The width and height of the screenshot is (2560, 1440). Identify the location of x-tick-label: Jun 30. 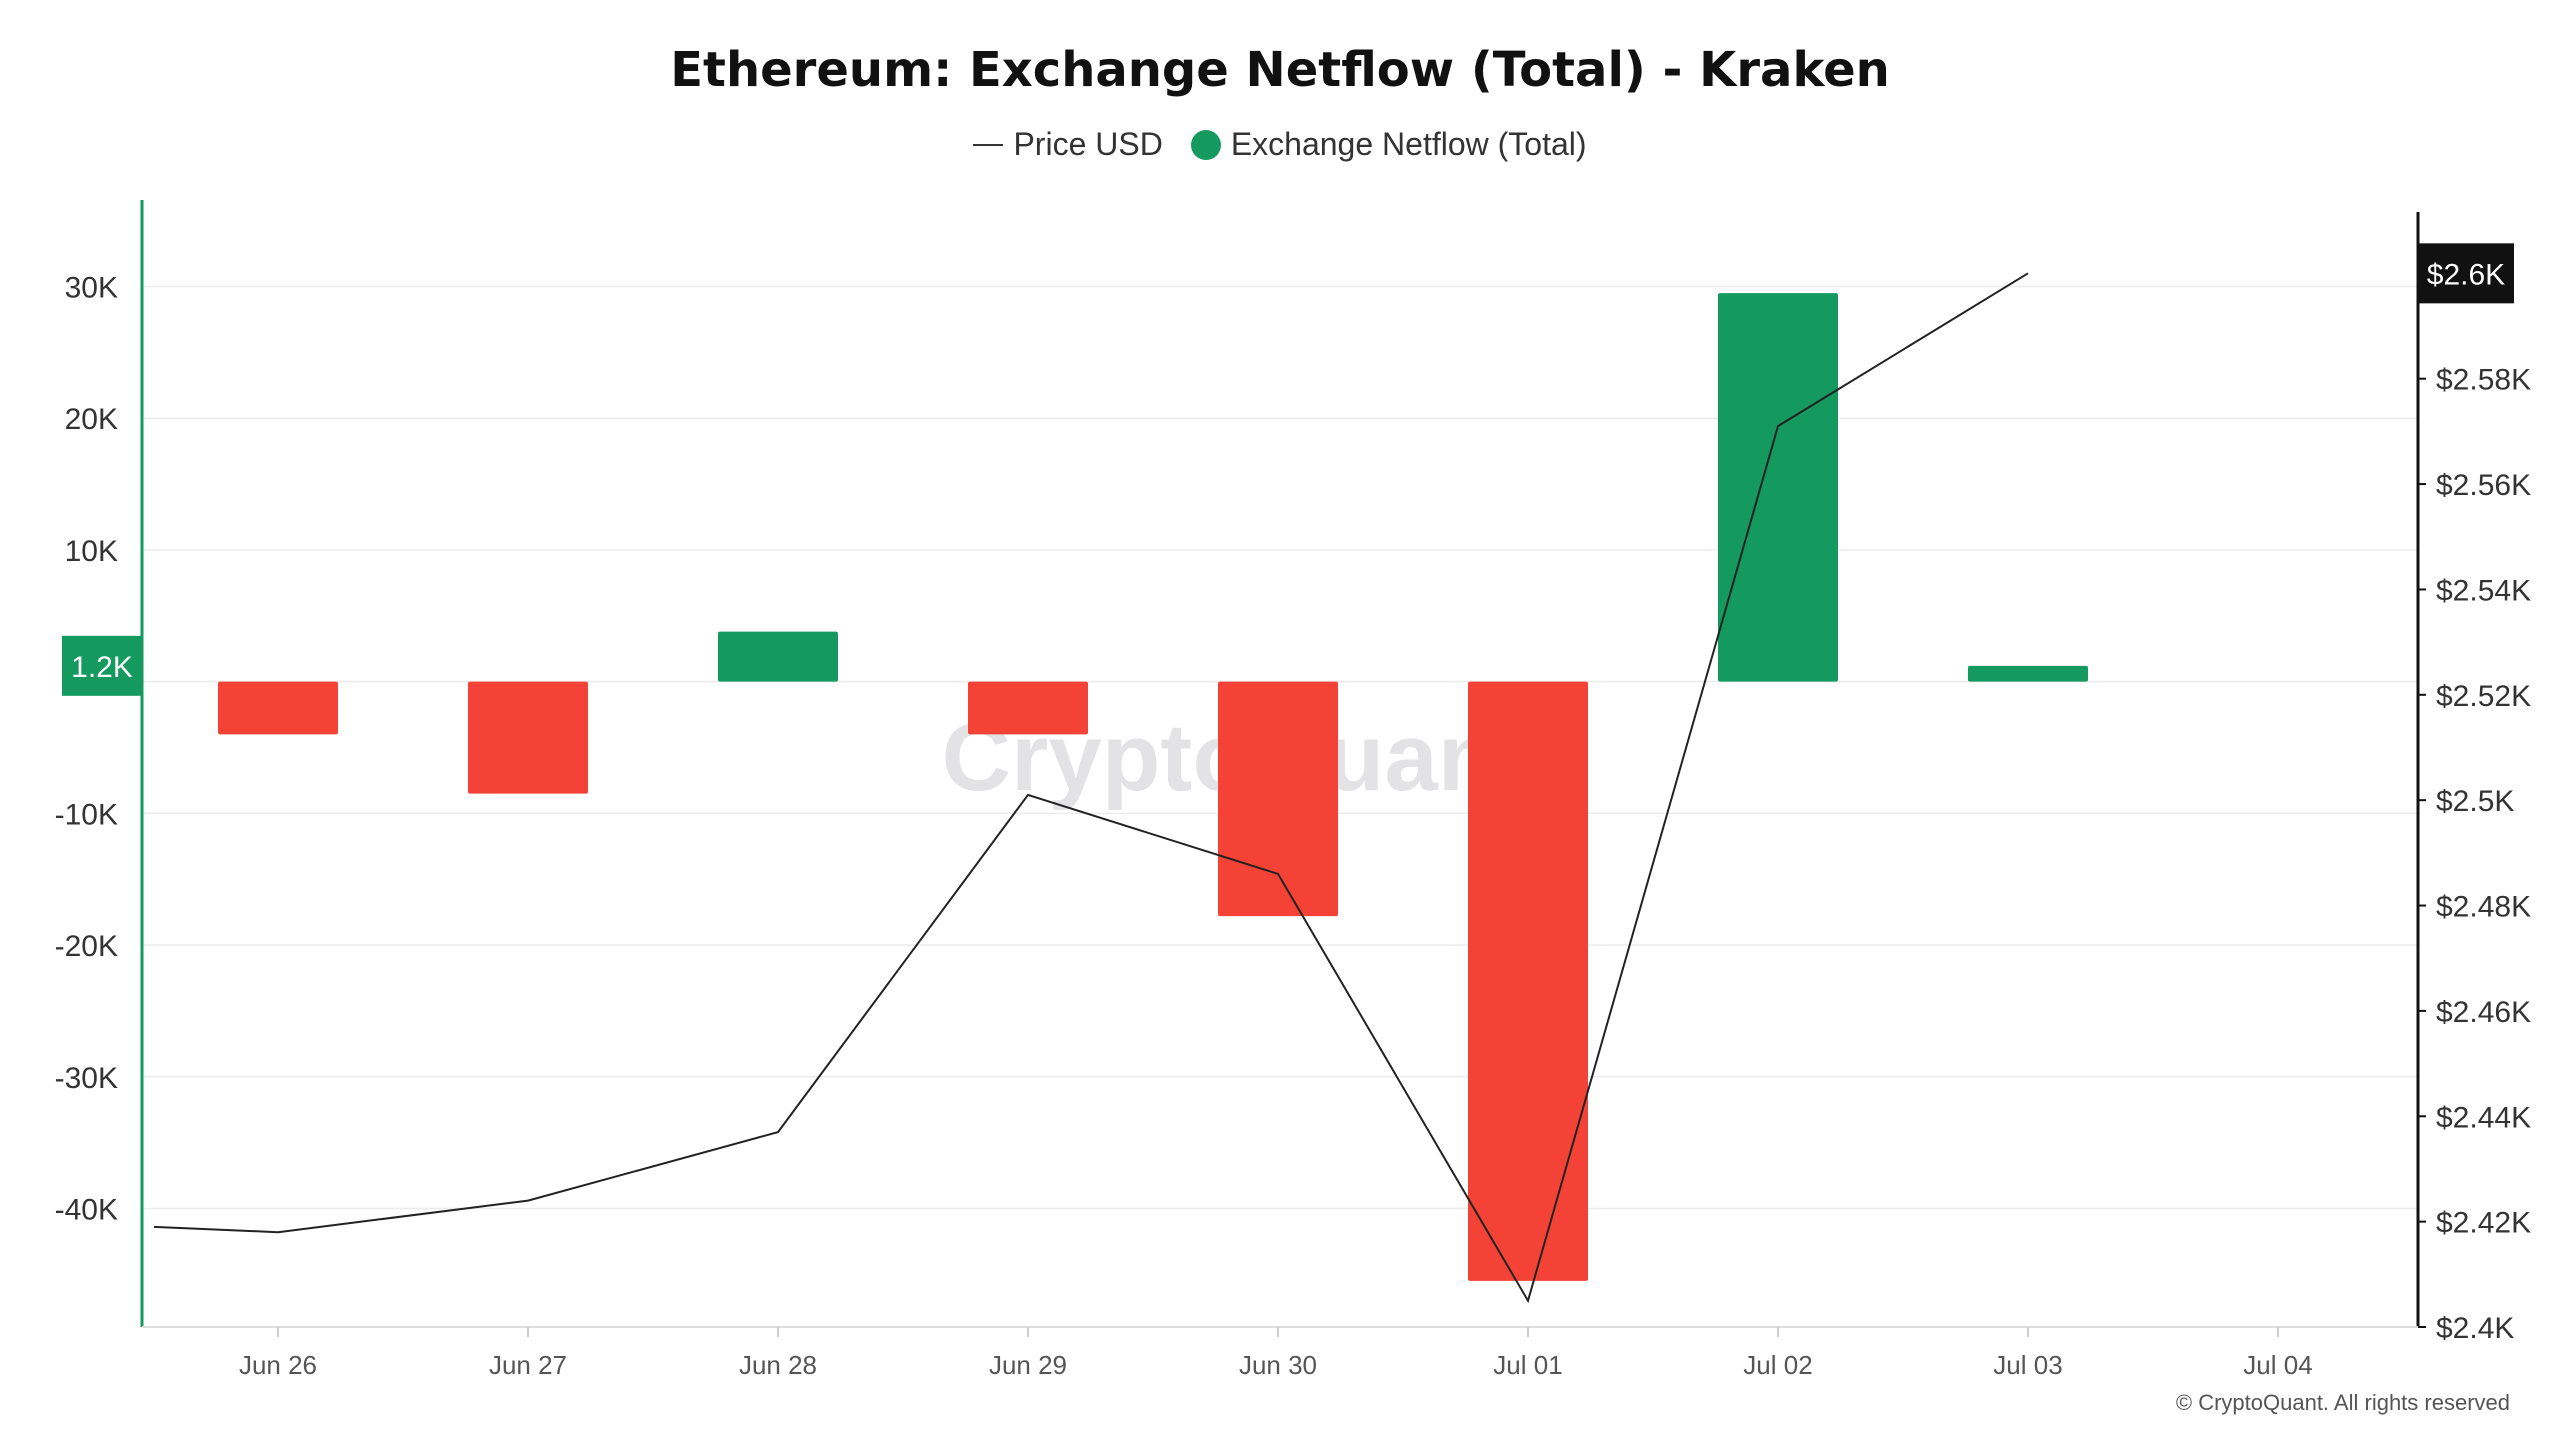
(1278, 1365).